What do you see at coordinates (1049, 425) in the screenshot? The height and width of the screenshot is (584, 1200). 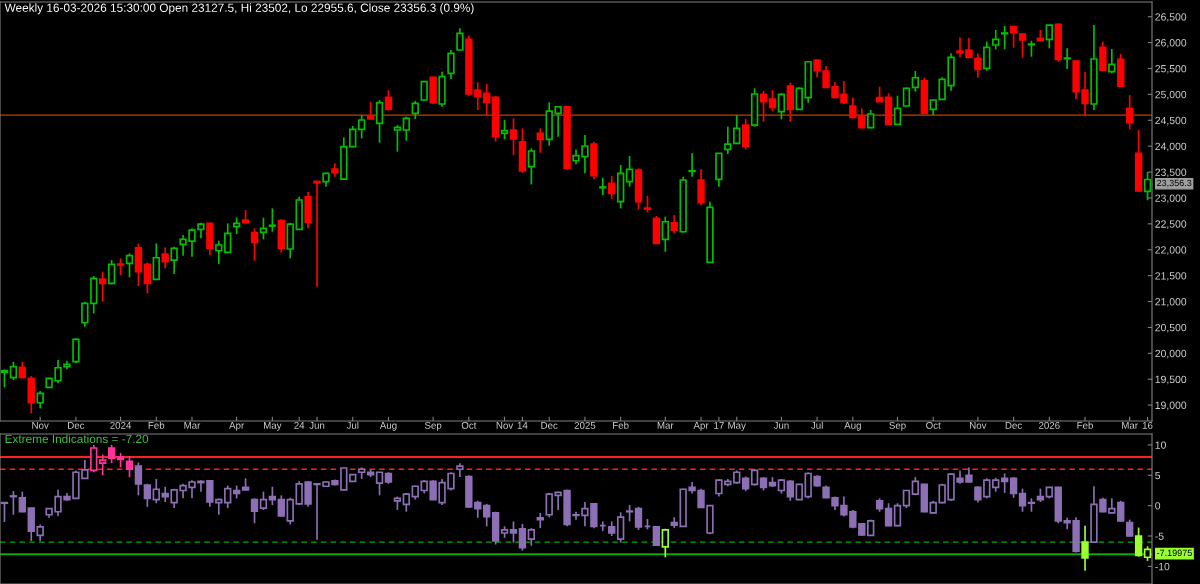 I see `x-tick-label: 2026` at bounding box center [1049, 425].